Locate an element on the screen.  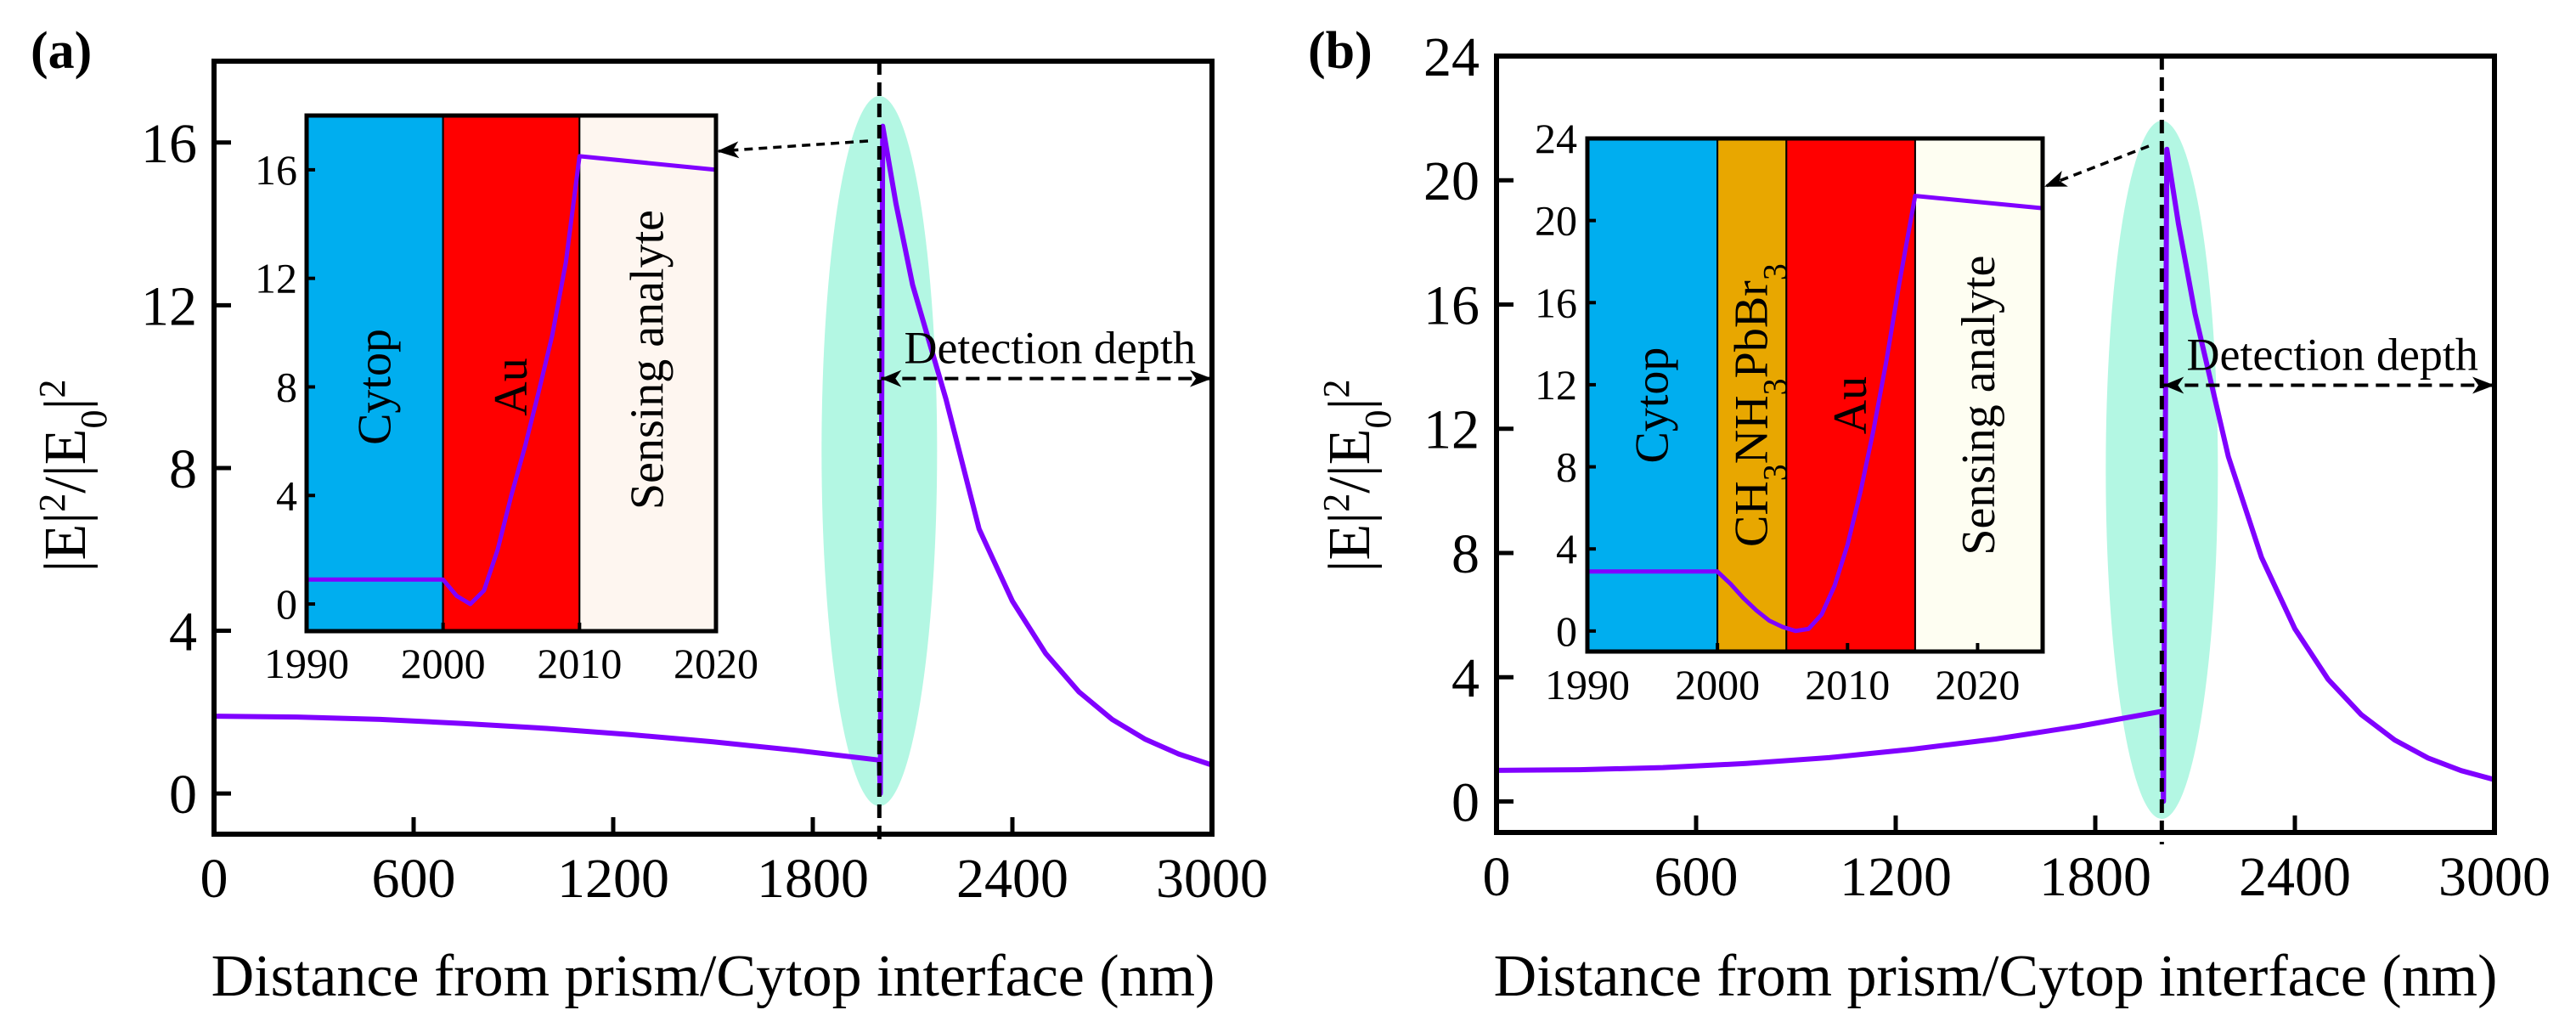
layer-label-part: PbBr is located at coordinates (1752, 329).